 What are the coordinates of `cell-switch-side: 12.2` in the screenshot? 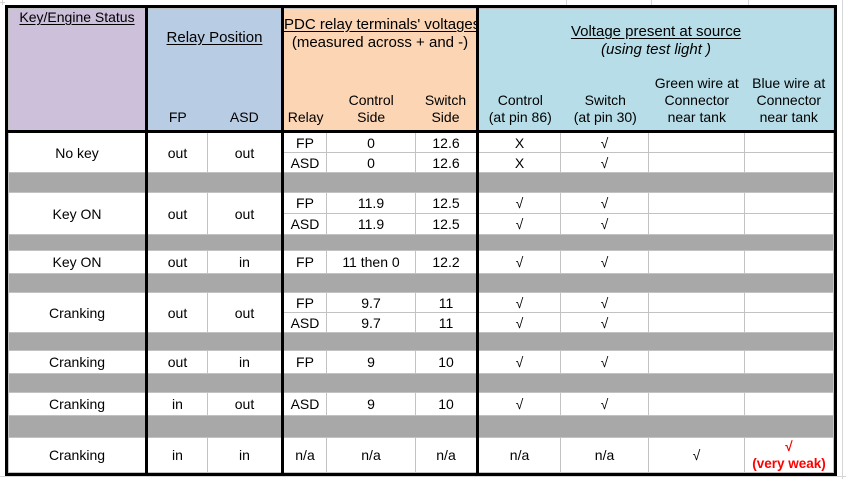 It's located at (446, 262).